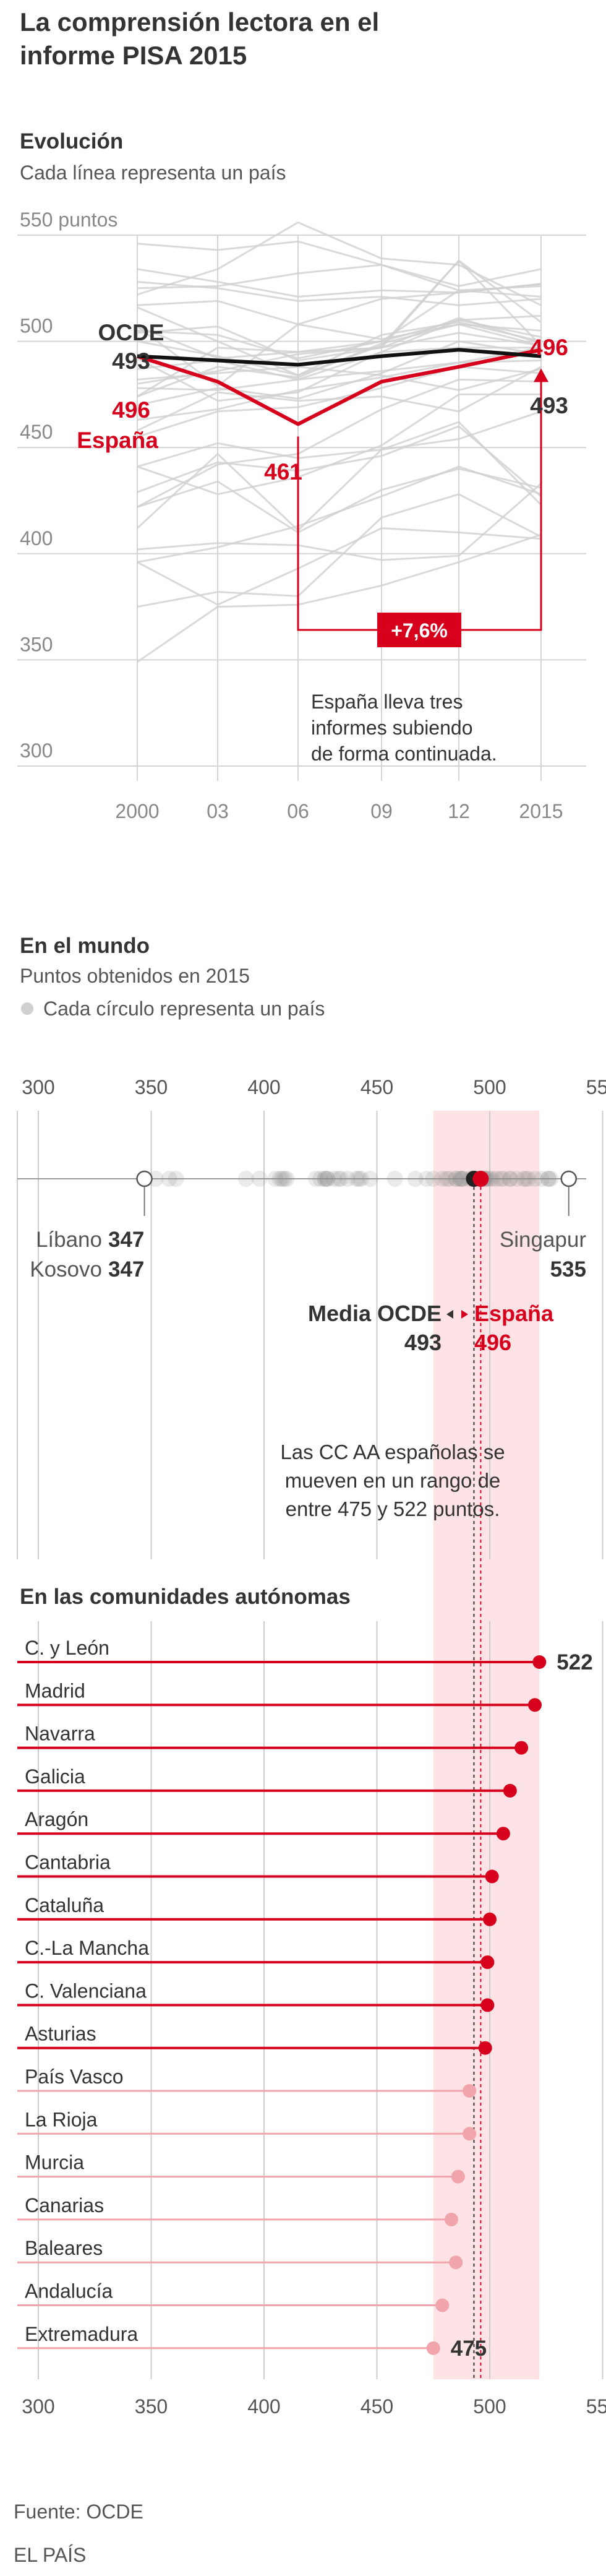 Image resolution: width=606 pixels, height=2576 pixels. I want to click on min-value-label: 475, so click(469, 2349).